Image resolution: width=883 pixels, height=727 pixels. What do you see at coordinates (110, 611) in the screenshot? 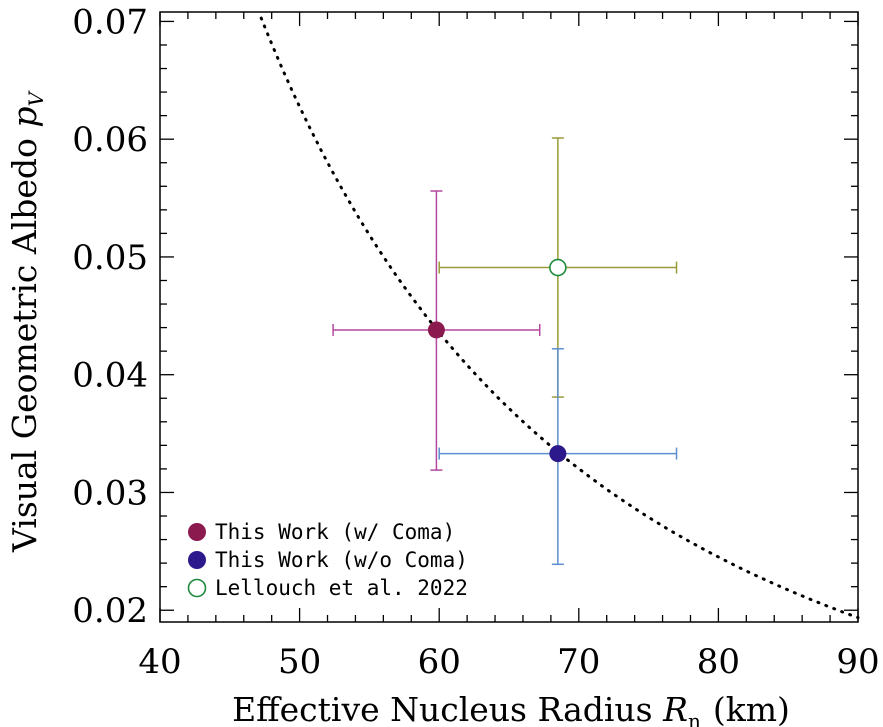
I see `y-tick-label: 0.02` at bounding box center [110, 611].